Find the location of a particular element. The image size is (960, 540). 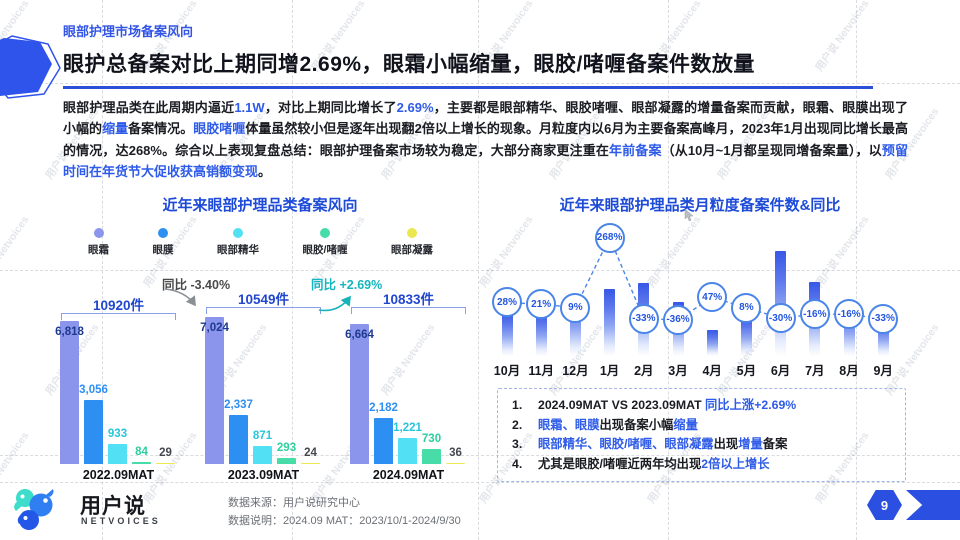

body-text: ，对比上期同比增长了 is located at coordinates (330, 107).